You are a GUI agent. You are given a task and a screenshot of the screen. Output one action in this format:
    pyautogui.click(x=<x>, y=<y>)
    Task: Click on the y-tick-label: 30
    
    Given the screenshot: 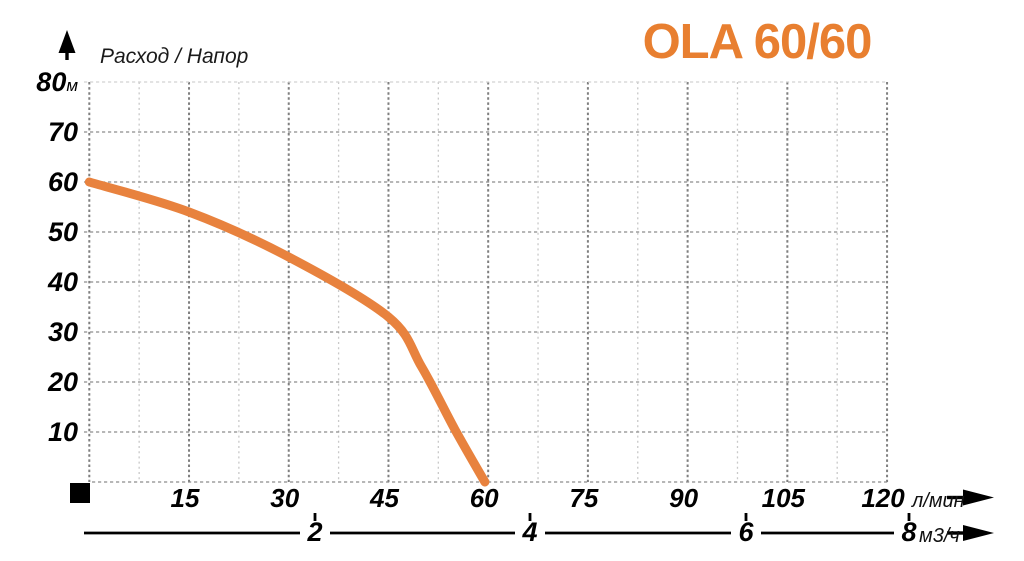 What is the action you would take?
    pyautogui.click(x=62, y=332)
    